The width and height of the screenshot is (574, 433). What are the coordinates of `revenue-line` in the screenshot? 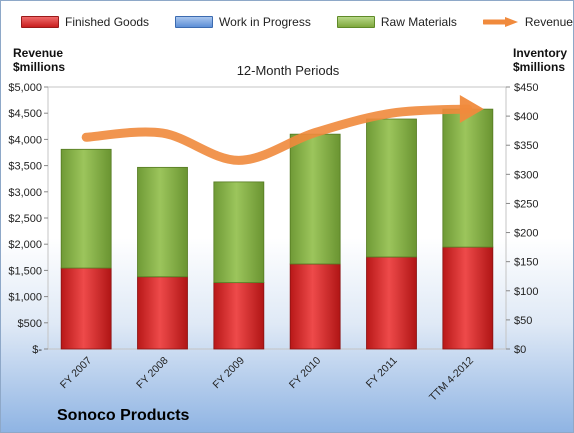 It's located at (277, 134).